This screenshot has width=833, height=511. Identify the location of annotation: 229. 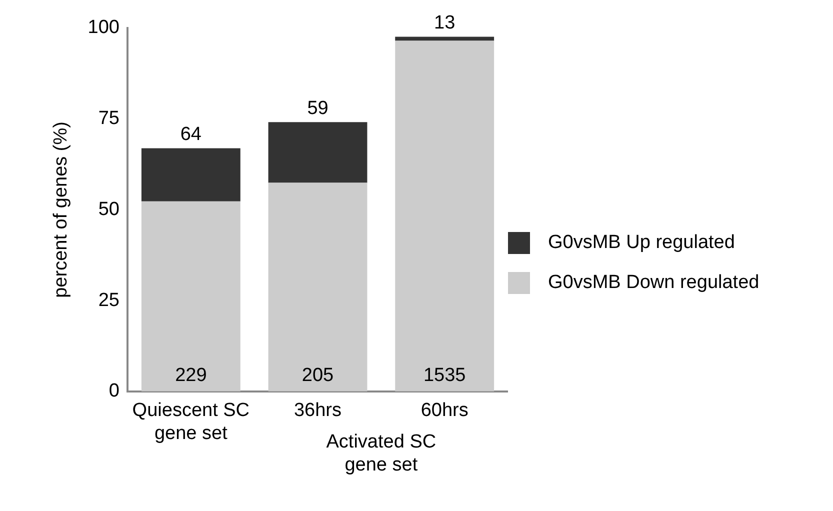
(191, 375).